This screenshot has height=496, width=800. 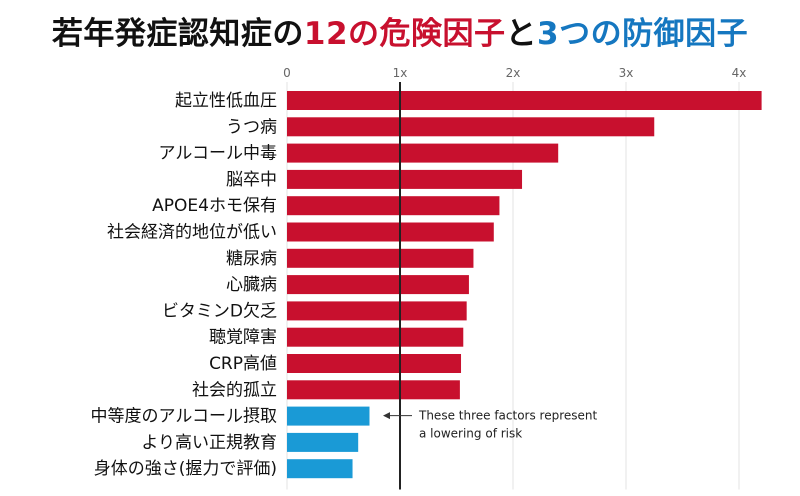 I want to click on category-label: アルコール中毒, so click(x=218, y=154).